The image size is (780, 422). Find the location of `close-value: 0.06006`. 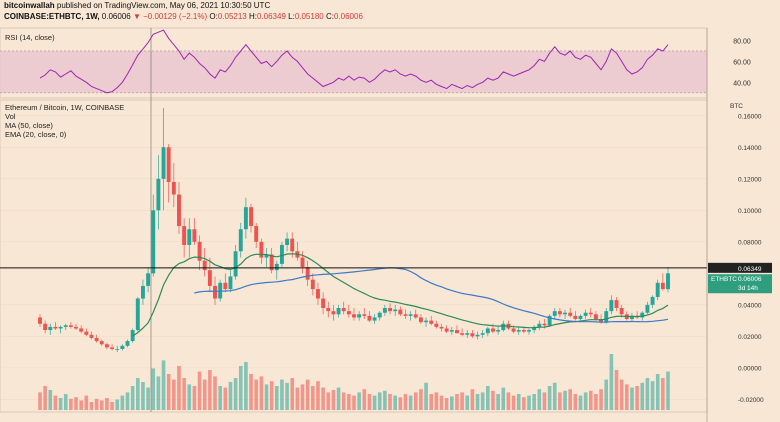

close-value: 0.06006 is located at coordinates (348, 16).